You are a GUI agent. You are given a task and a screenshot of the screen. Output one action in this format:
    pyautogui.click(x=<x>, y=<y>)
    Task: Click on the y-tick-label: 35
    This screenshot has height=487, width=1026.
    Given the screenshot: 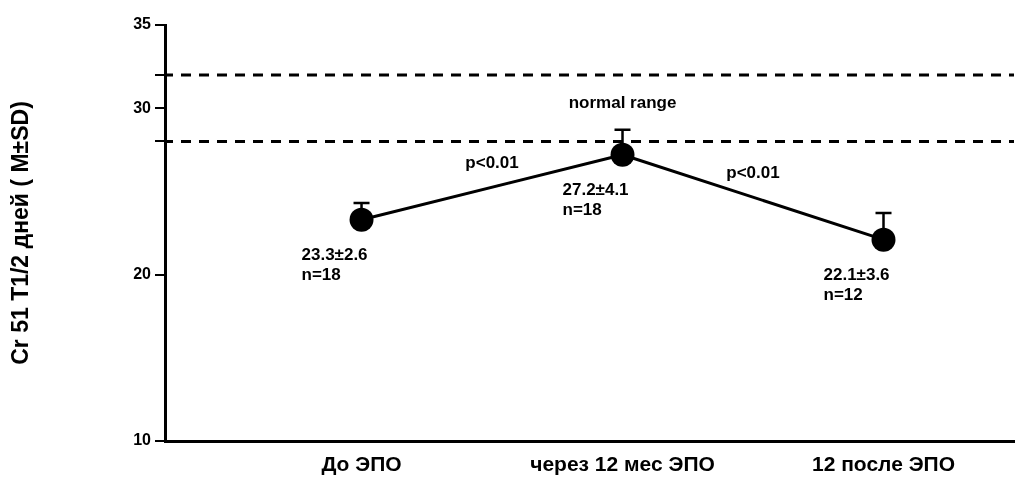 What is the action you would take?
    pyautogui.click(x=142, y=24)
    